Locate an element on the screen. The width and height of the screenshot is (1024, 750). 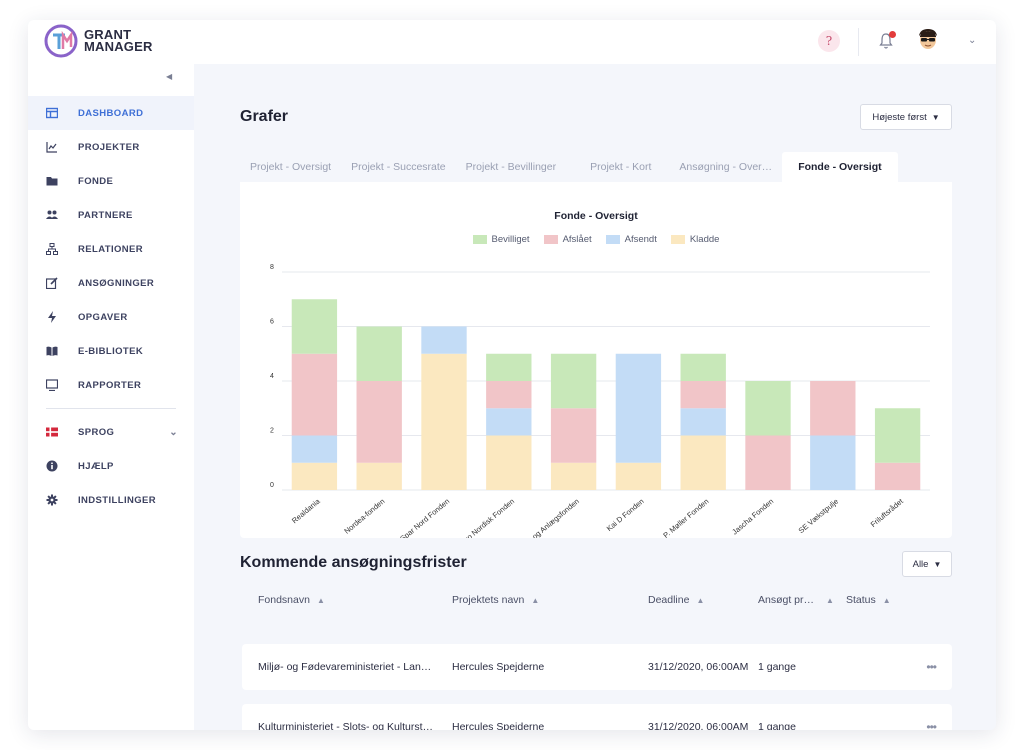
avatar is located at coordinates (928, 41).